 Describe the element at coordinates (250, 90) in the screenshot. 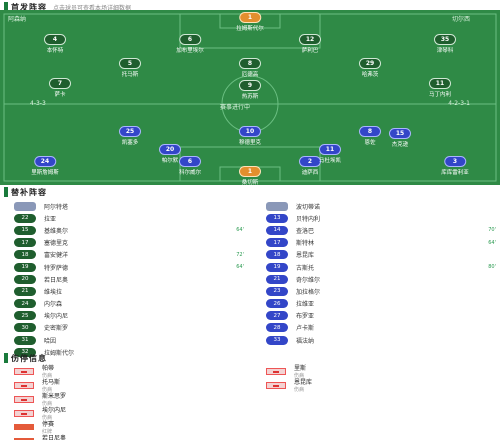

I see `home-player: 9 热苏斯` at that location.